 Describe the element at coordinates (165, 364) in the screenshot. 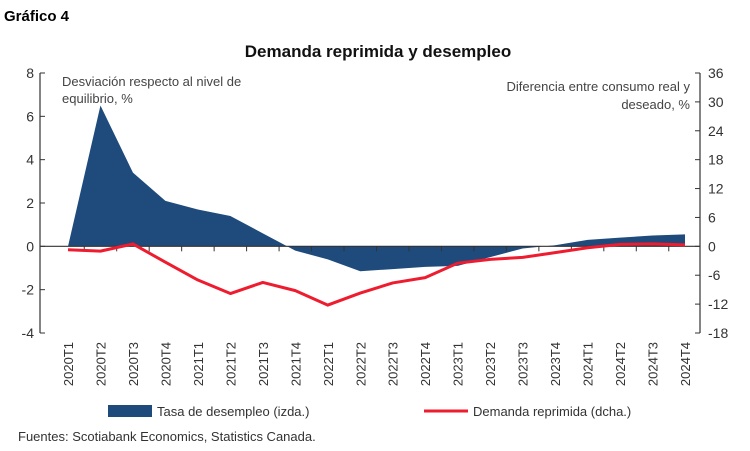

I see `x-tick-label: 2020T4` at that location.